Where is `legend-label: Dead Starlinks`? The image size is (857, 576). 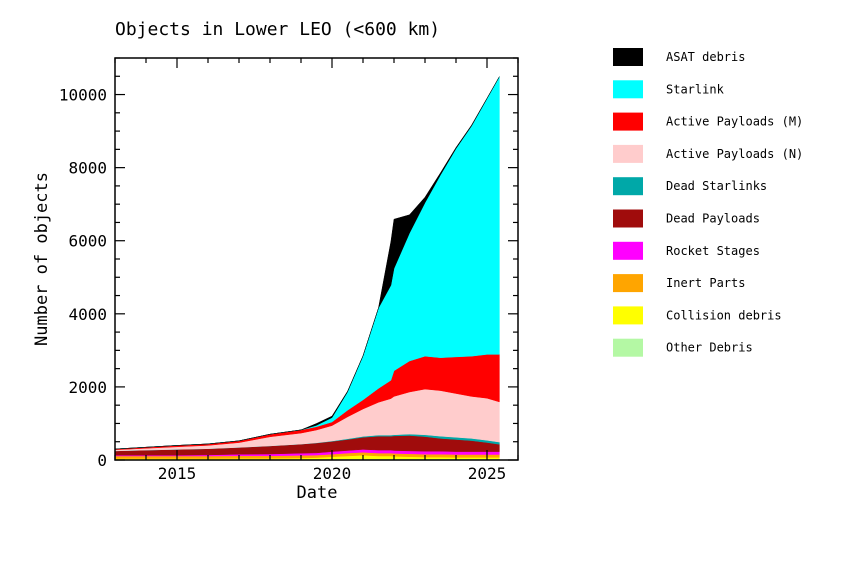
legend-label: Dead Starlinks is located at coordinates (716, 186).